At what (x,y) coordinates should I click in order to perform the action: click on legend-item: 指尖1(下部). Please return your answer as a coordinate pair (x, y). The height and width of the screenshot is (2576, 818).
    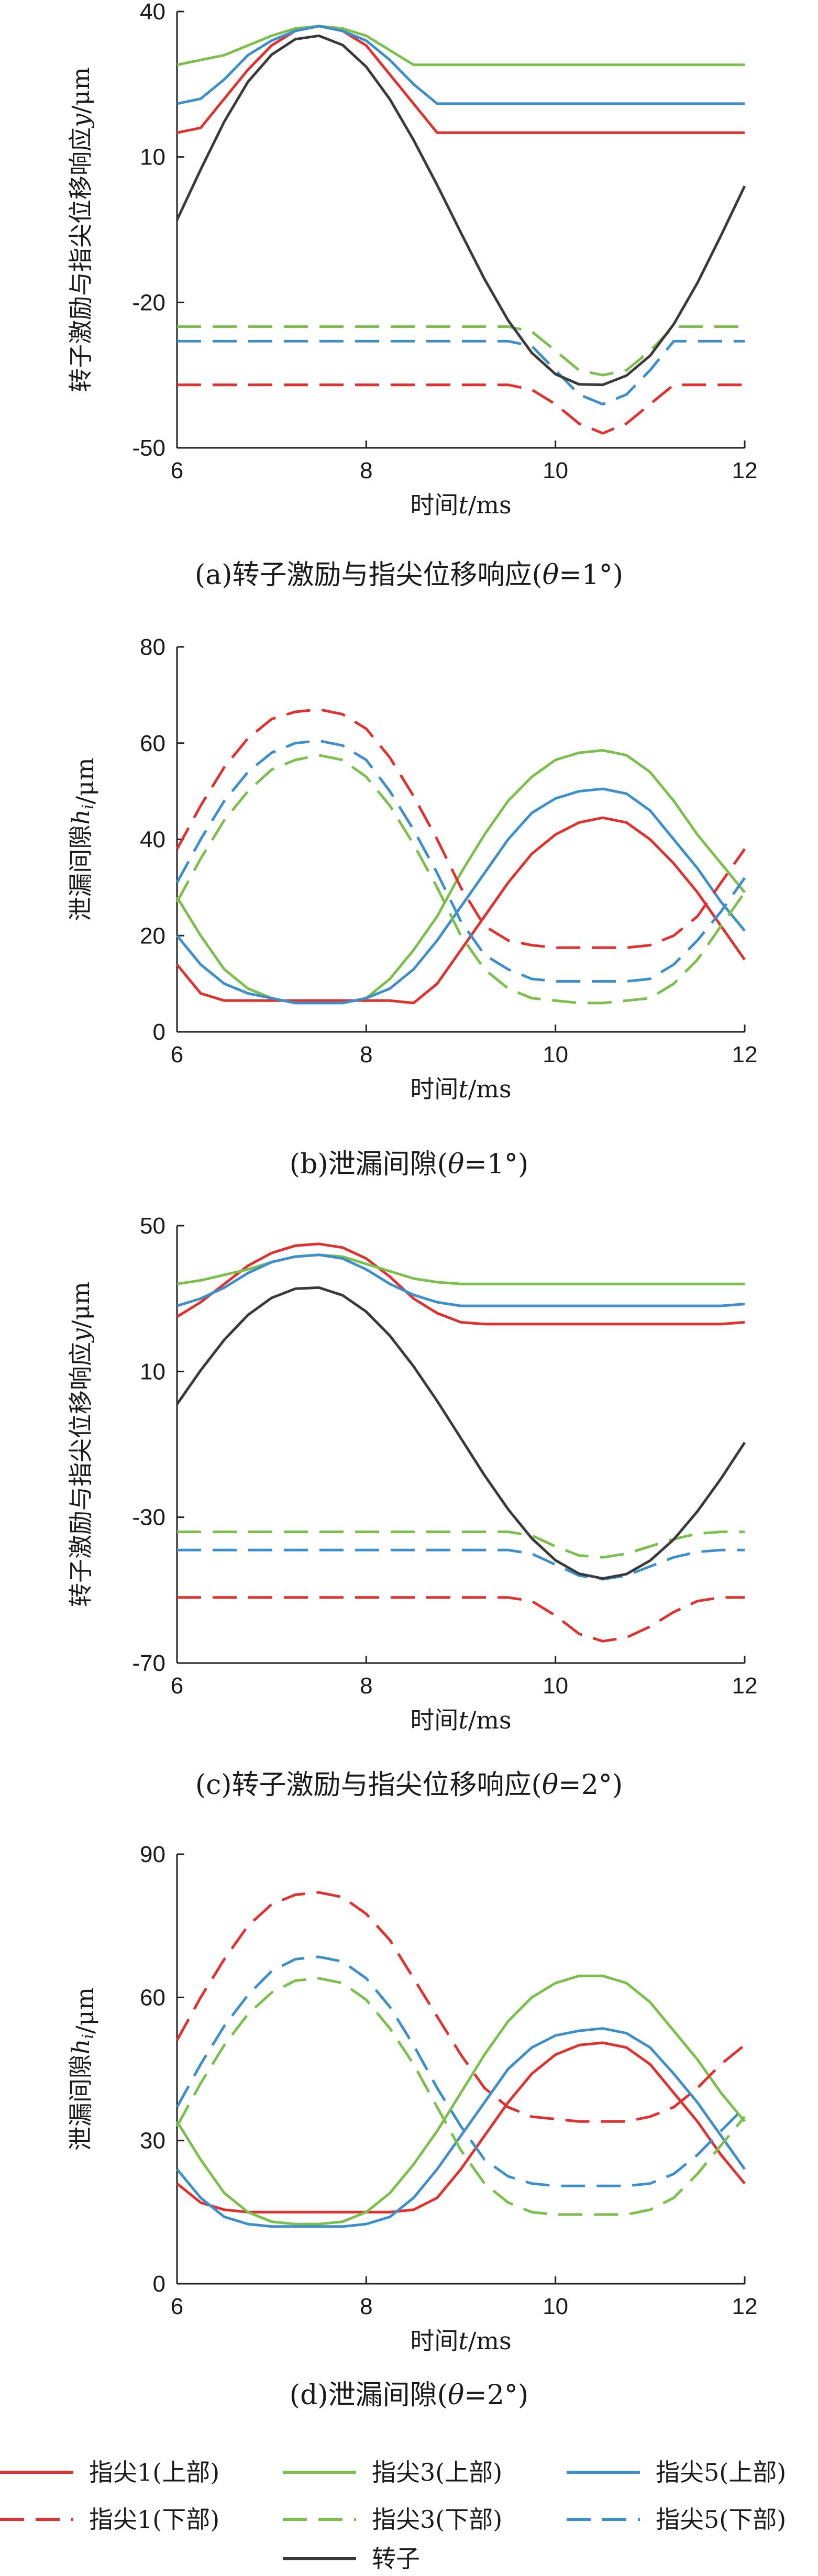
    Looking at the image, I should click on (109, 2519).